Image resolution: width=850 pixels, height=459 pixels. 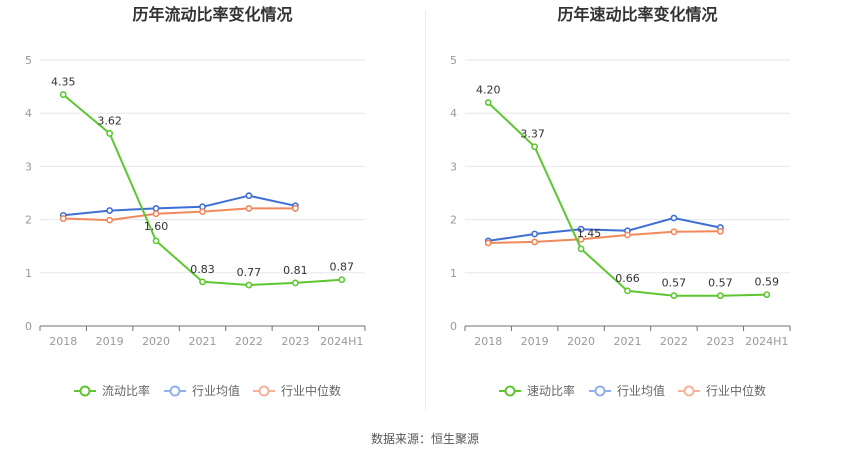 What do you see at coordinates (627, 278) in the screenshot?
I see `data-label: 0.66` at bounding box center [627, 278].